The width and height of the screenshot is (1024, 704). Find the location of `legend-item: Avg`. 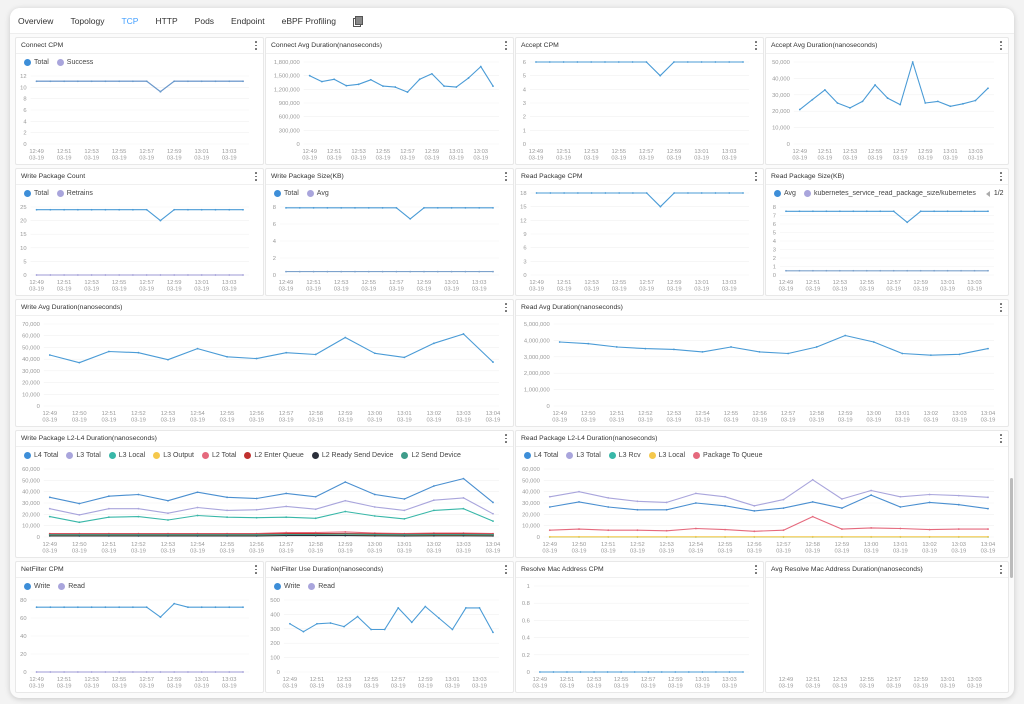

legend-item: Avg is located at coordinates (317, 193).